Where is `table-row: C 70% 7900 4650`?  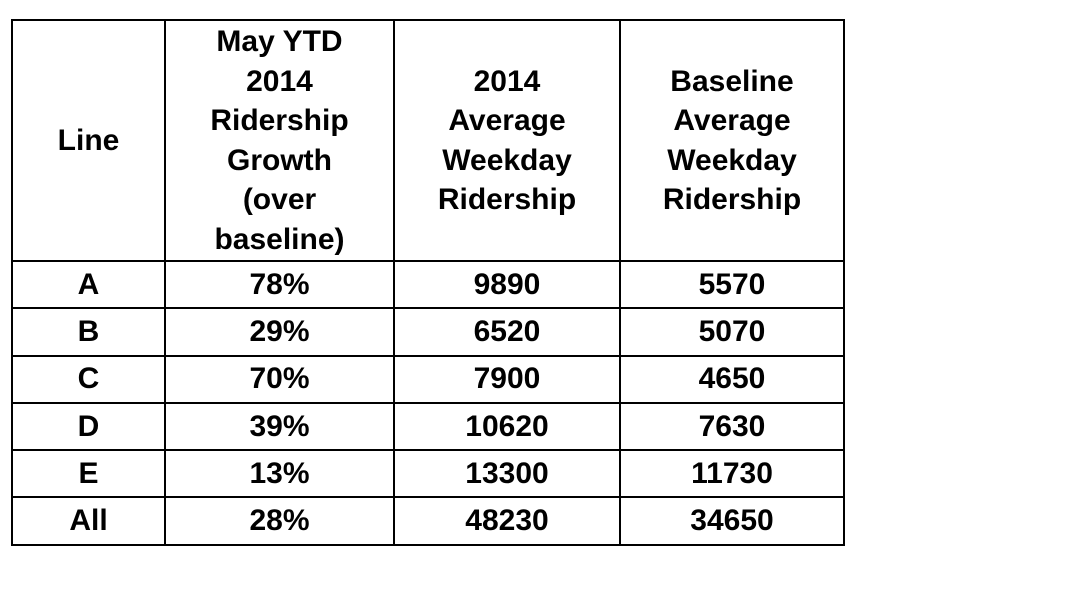 table-row: C 70% 7900 4650 is located at coordinates (428, 379).